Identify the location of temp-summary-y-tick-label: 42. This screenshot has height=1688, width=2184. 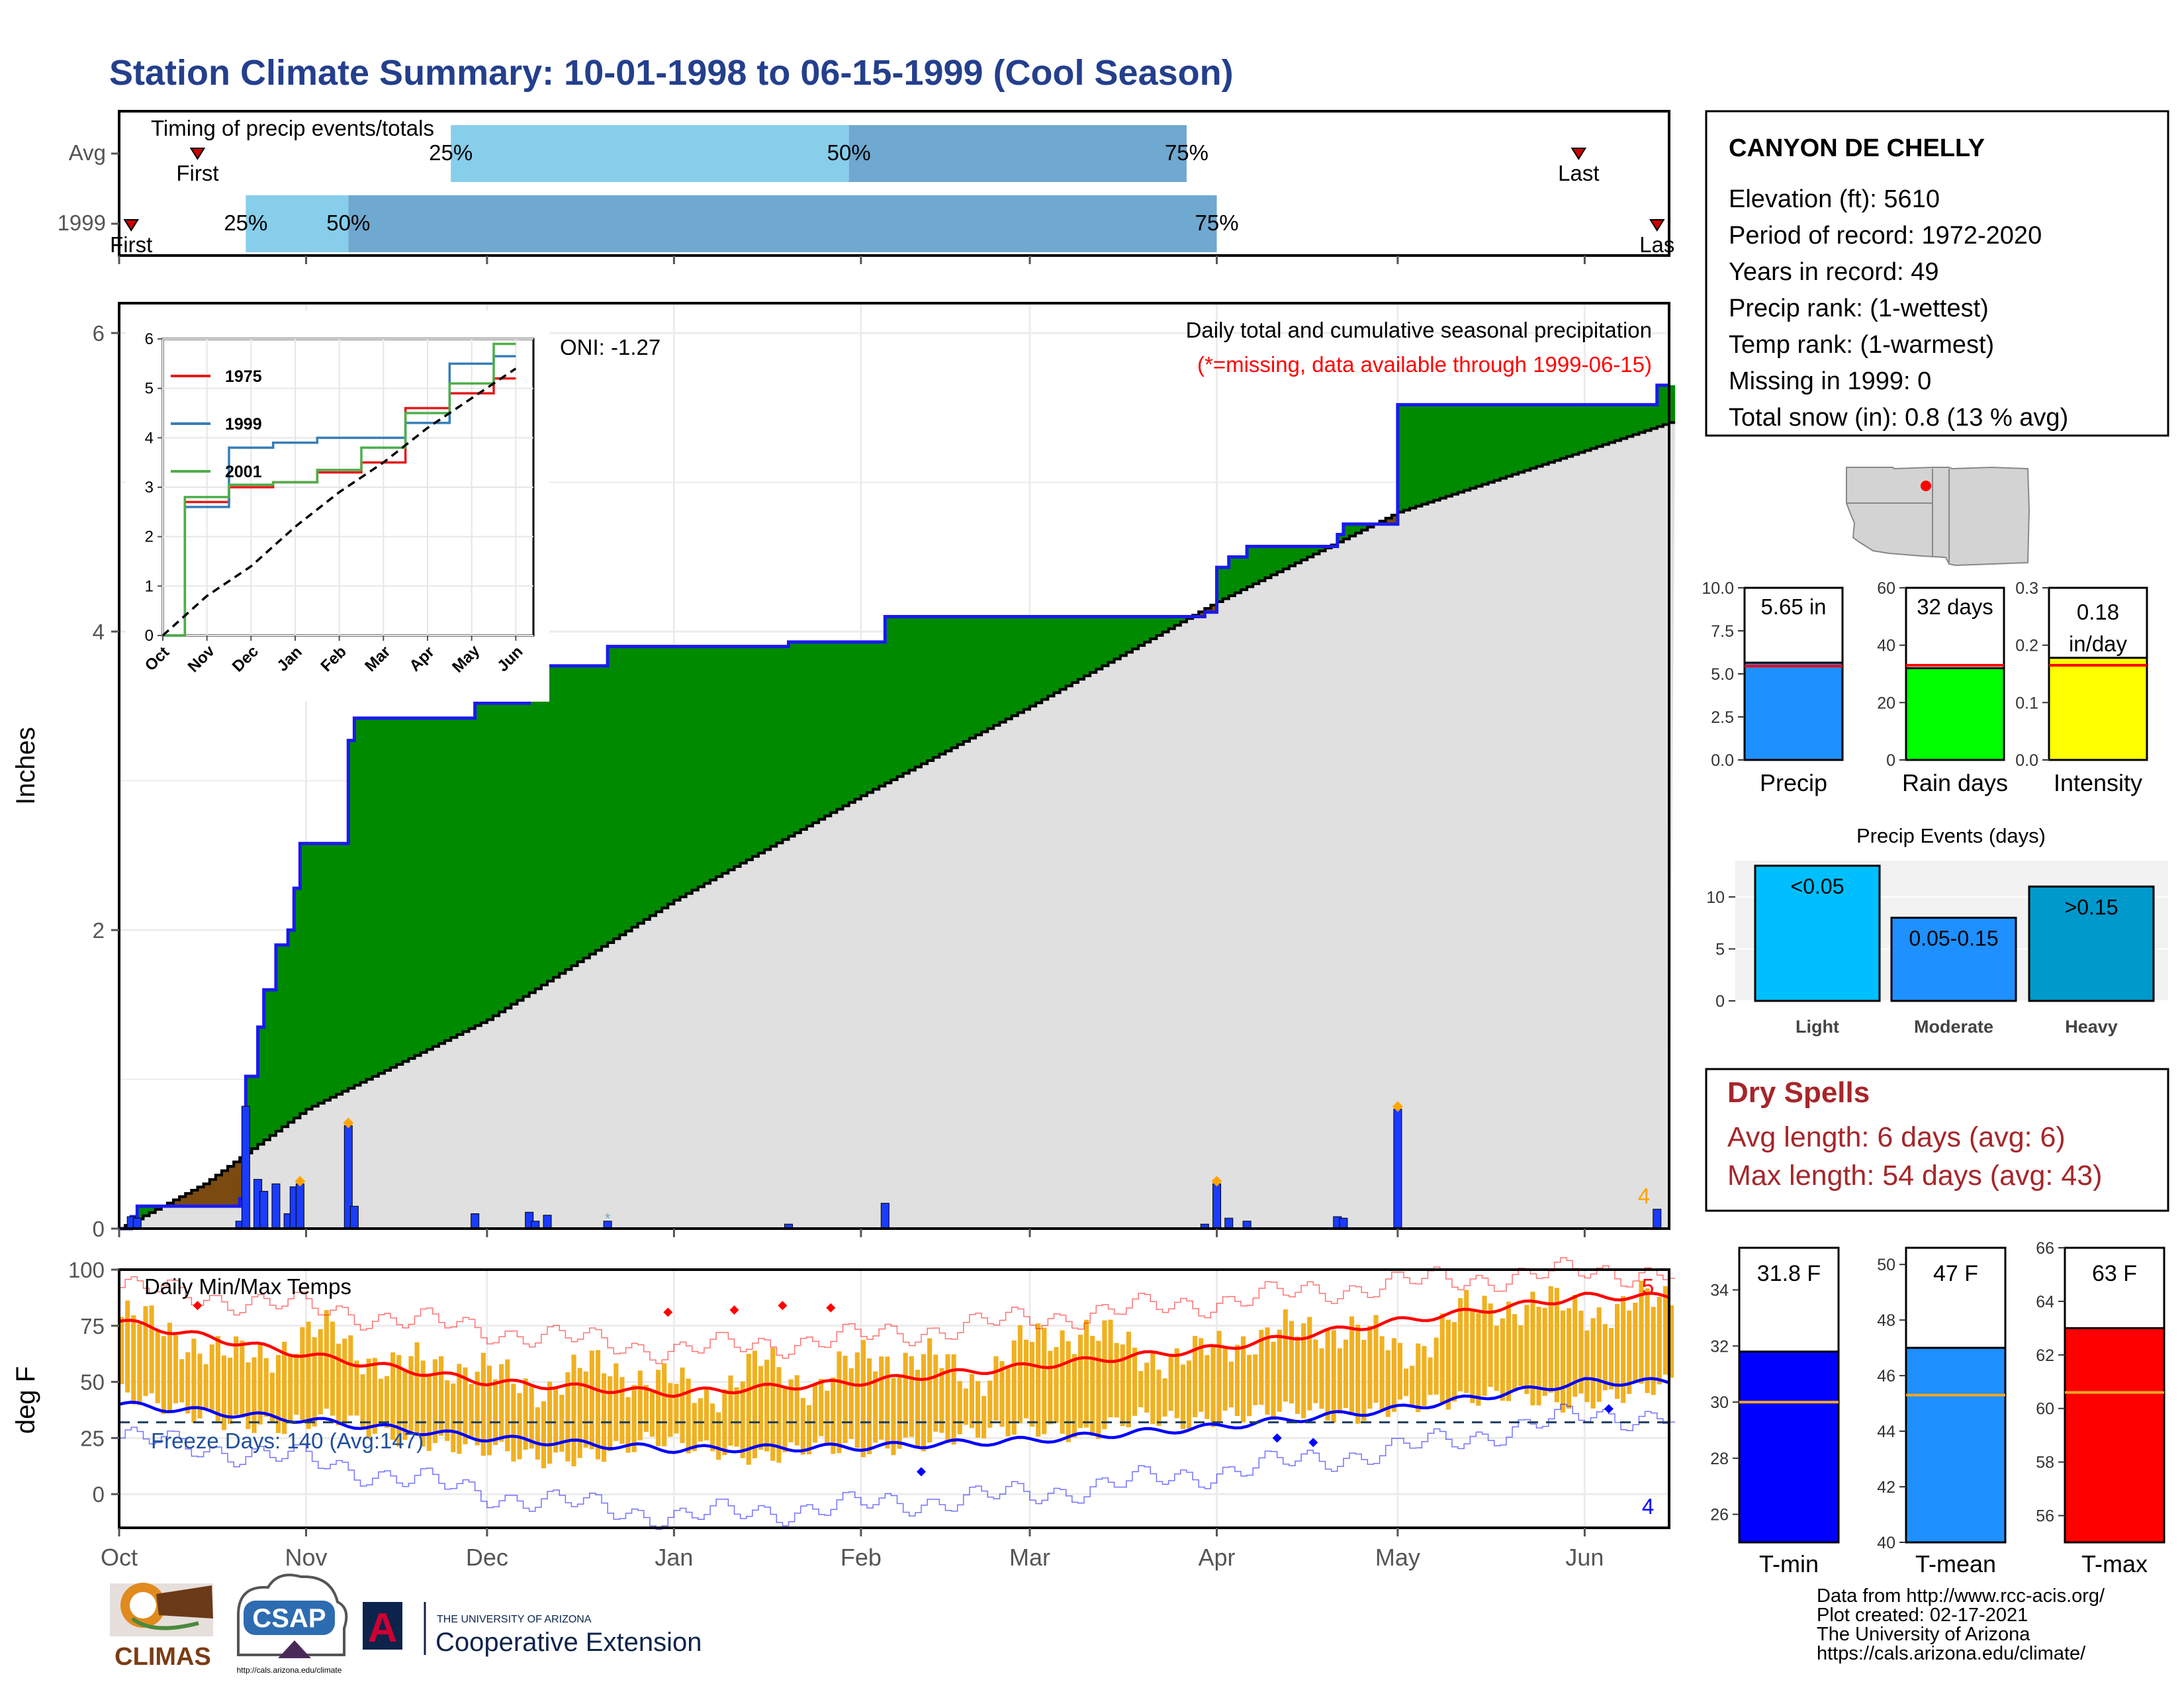
(1886, 1487).